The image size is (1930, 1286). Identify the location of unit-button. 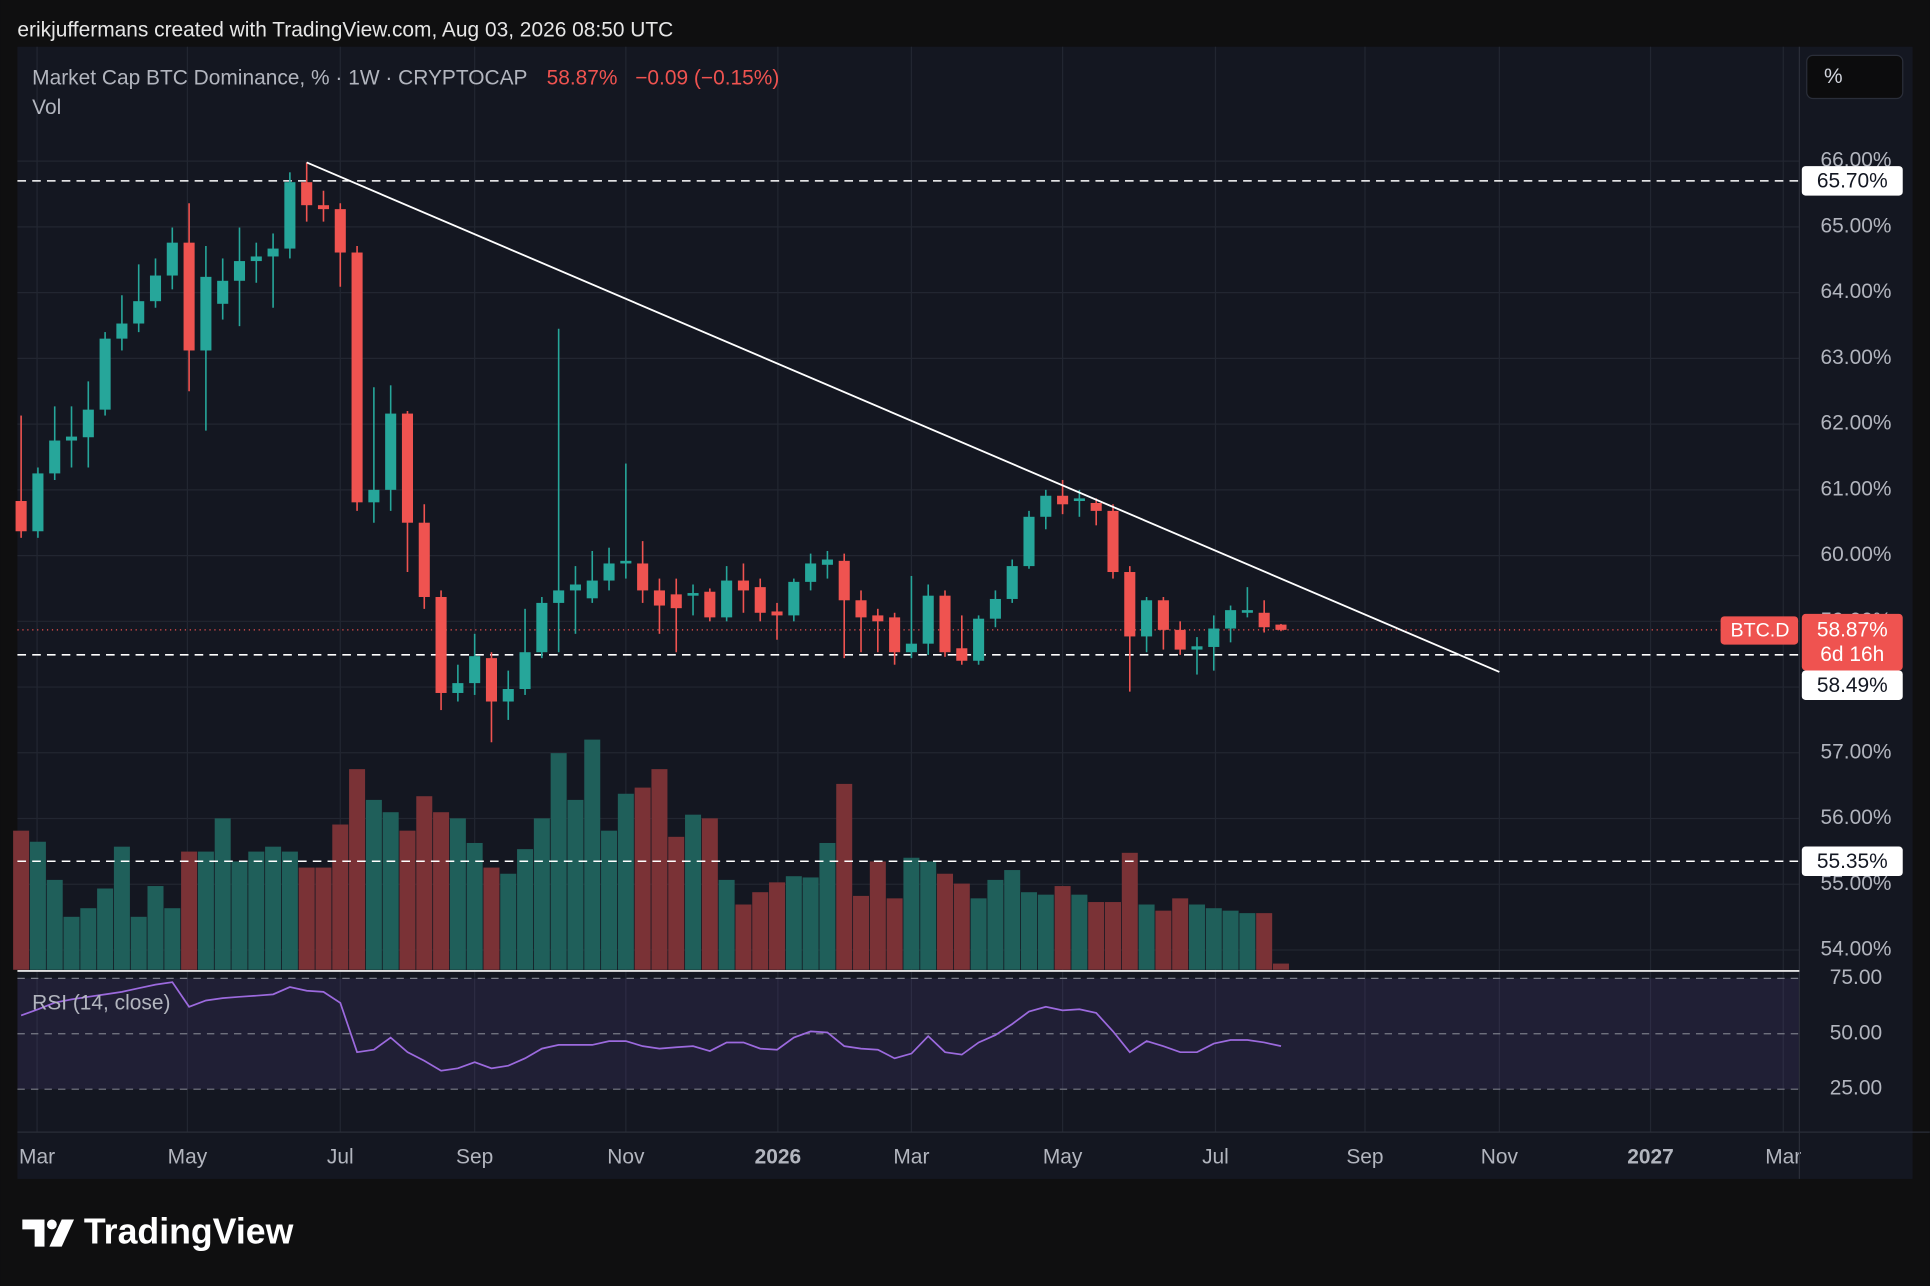
(1855, 77).